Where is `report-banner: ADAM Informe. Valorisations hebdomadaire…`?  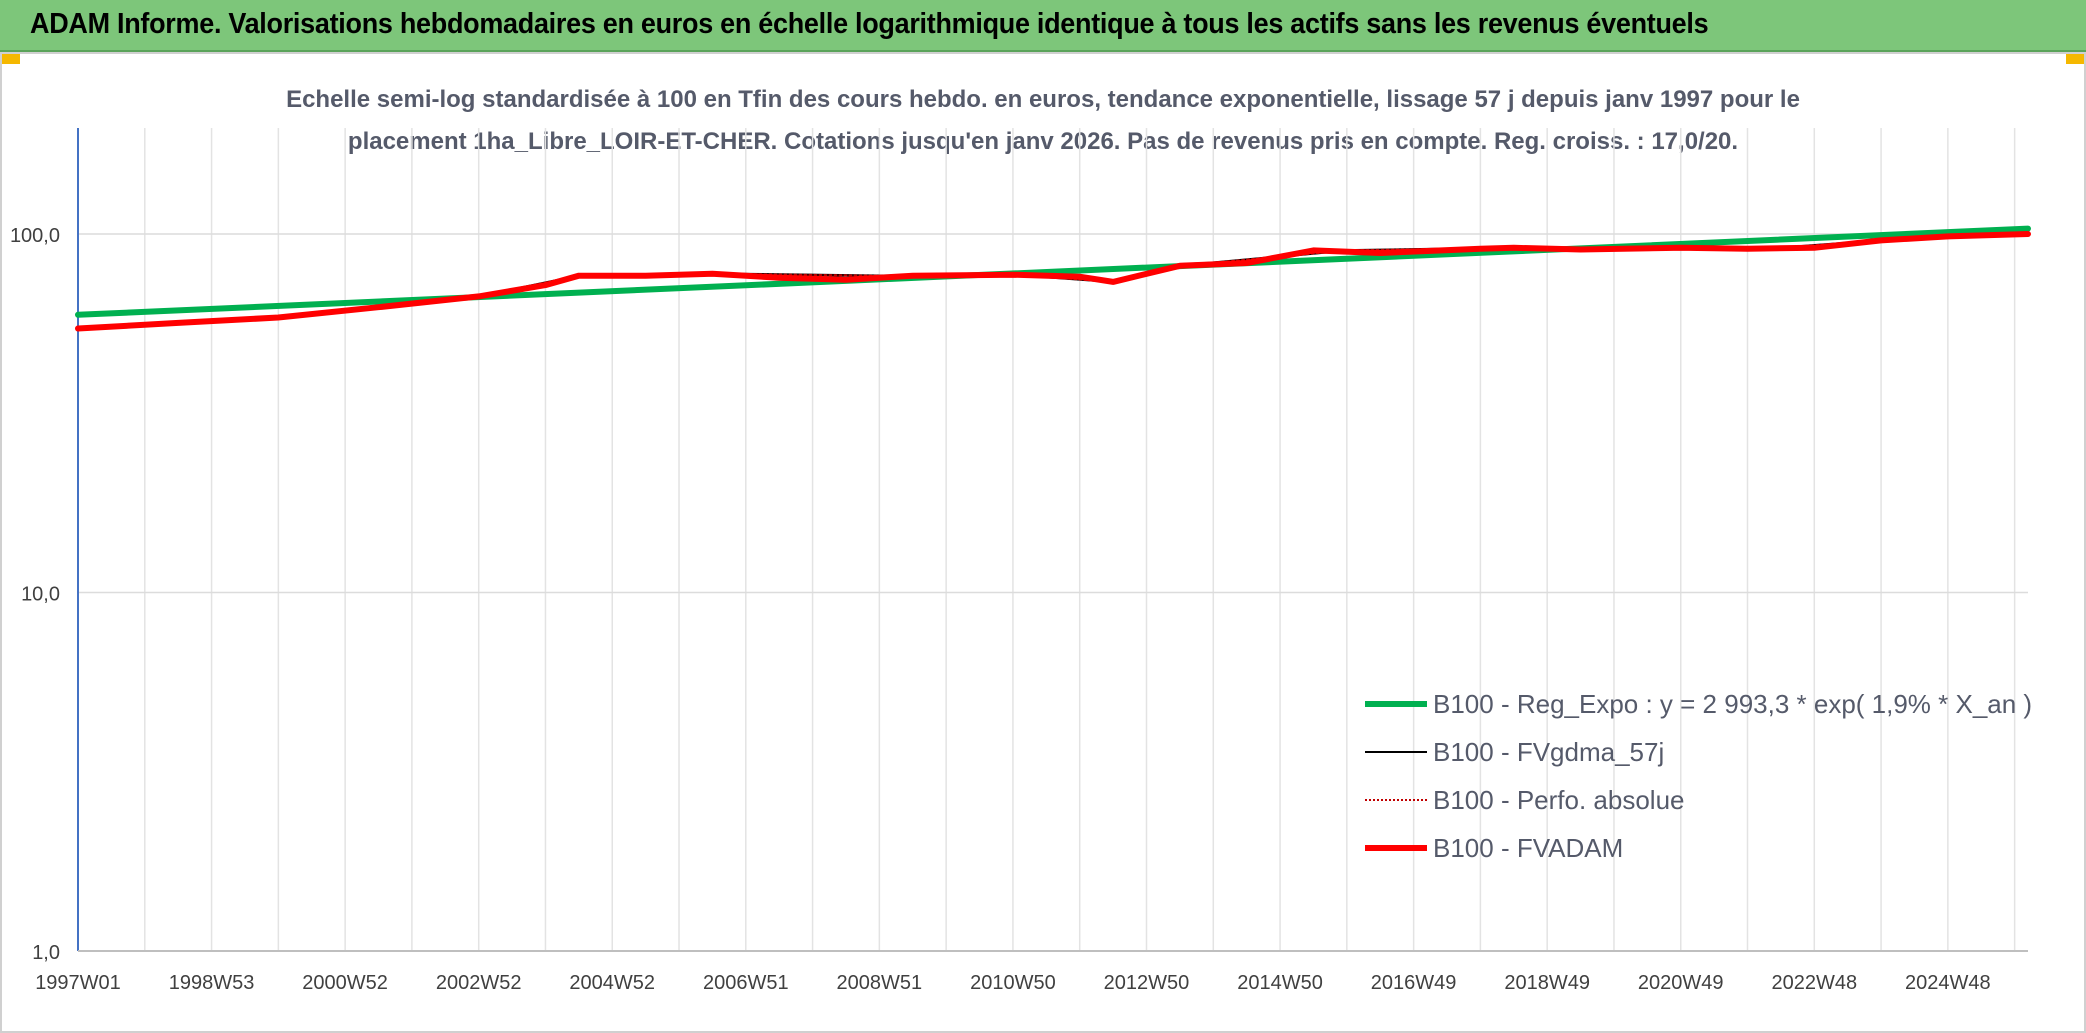 report-banner: ADAM Informe. Valorisations hebdomadaire… is located at coordinates (1043, 26).